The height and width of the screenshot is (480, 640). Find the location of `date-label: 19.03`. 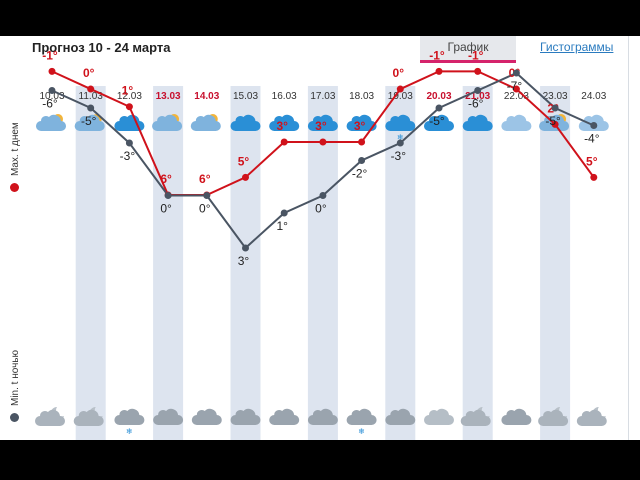

date-label: 19.03 is located at coordinates (400, 96).